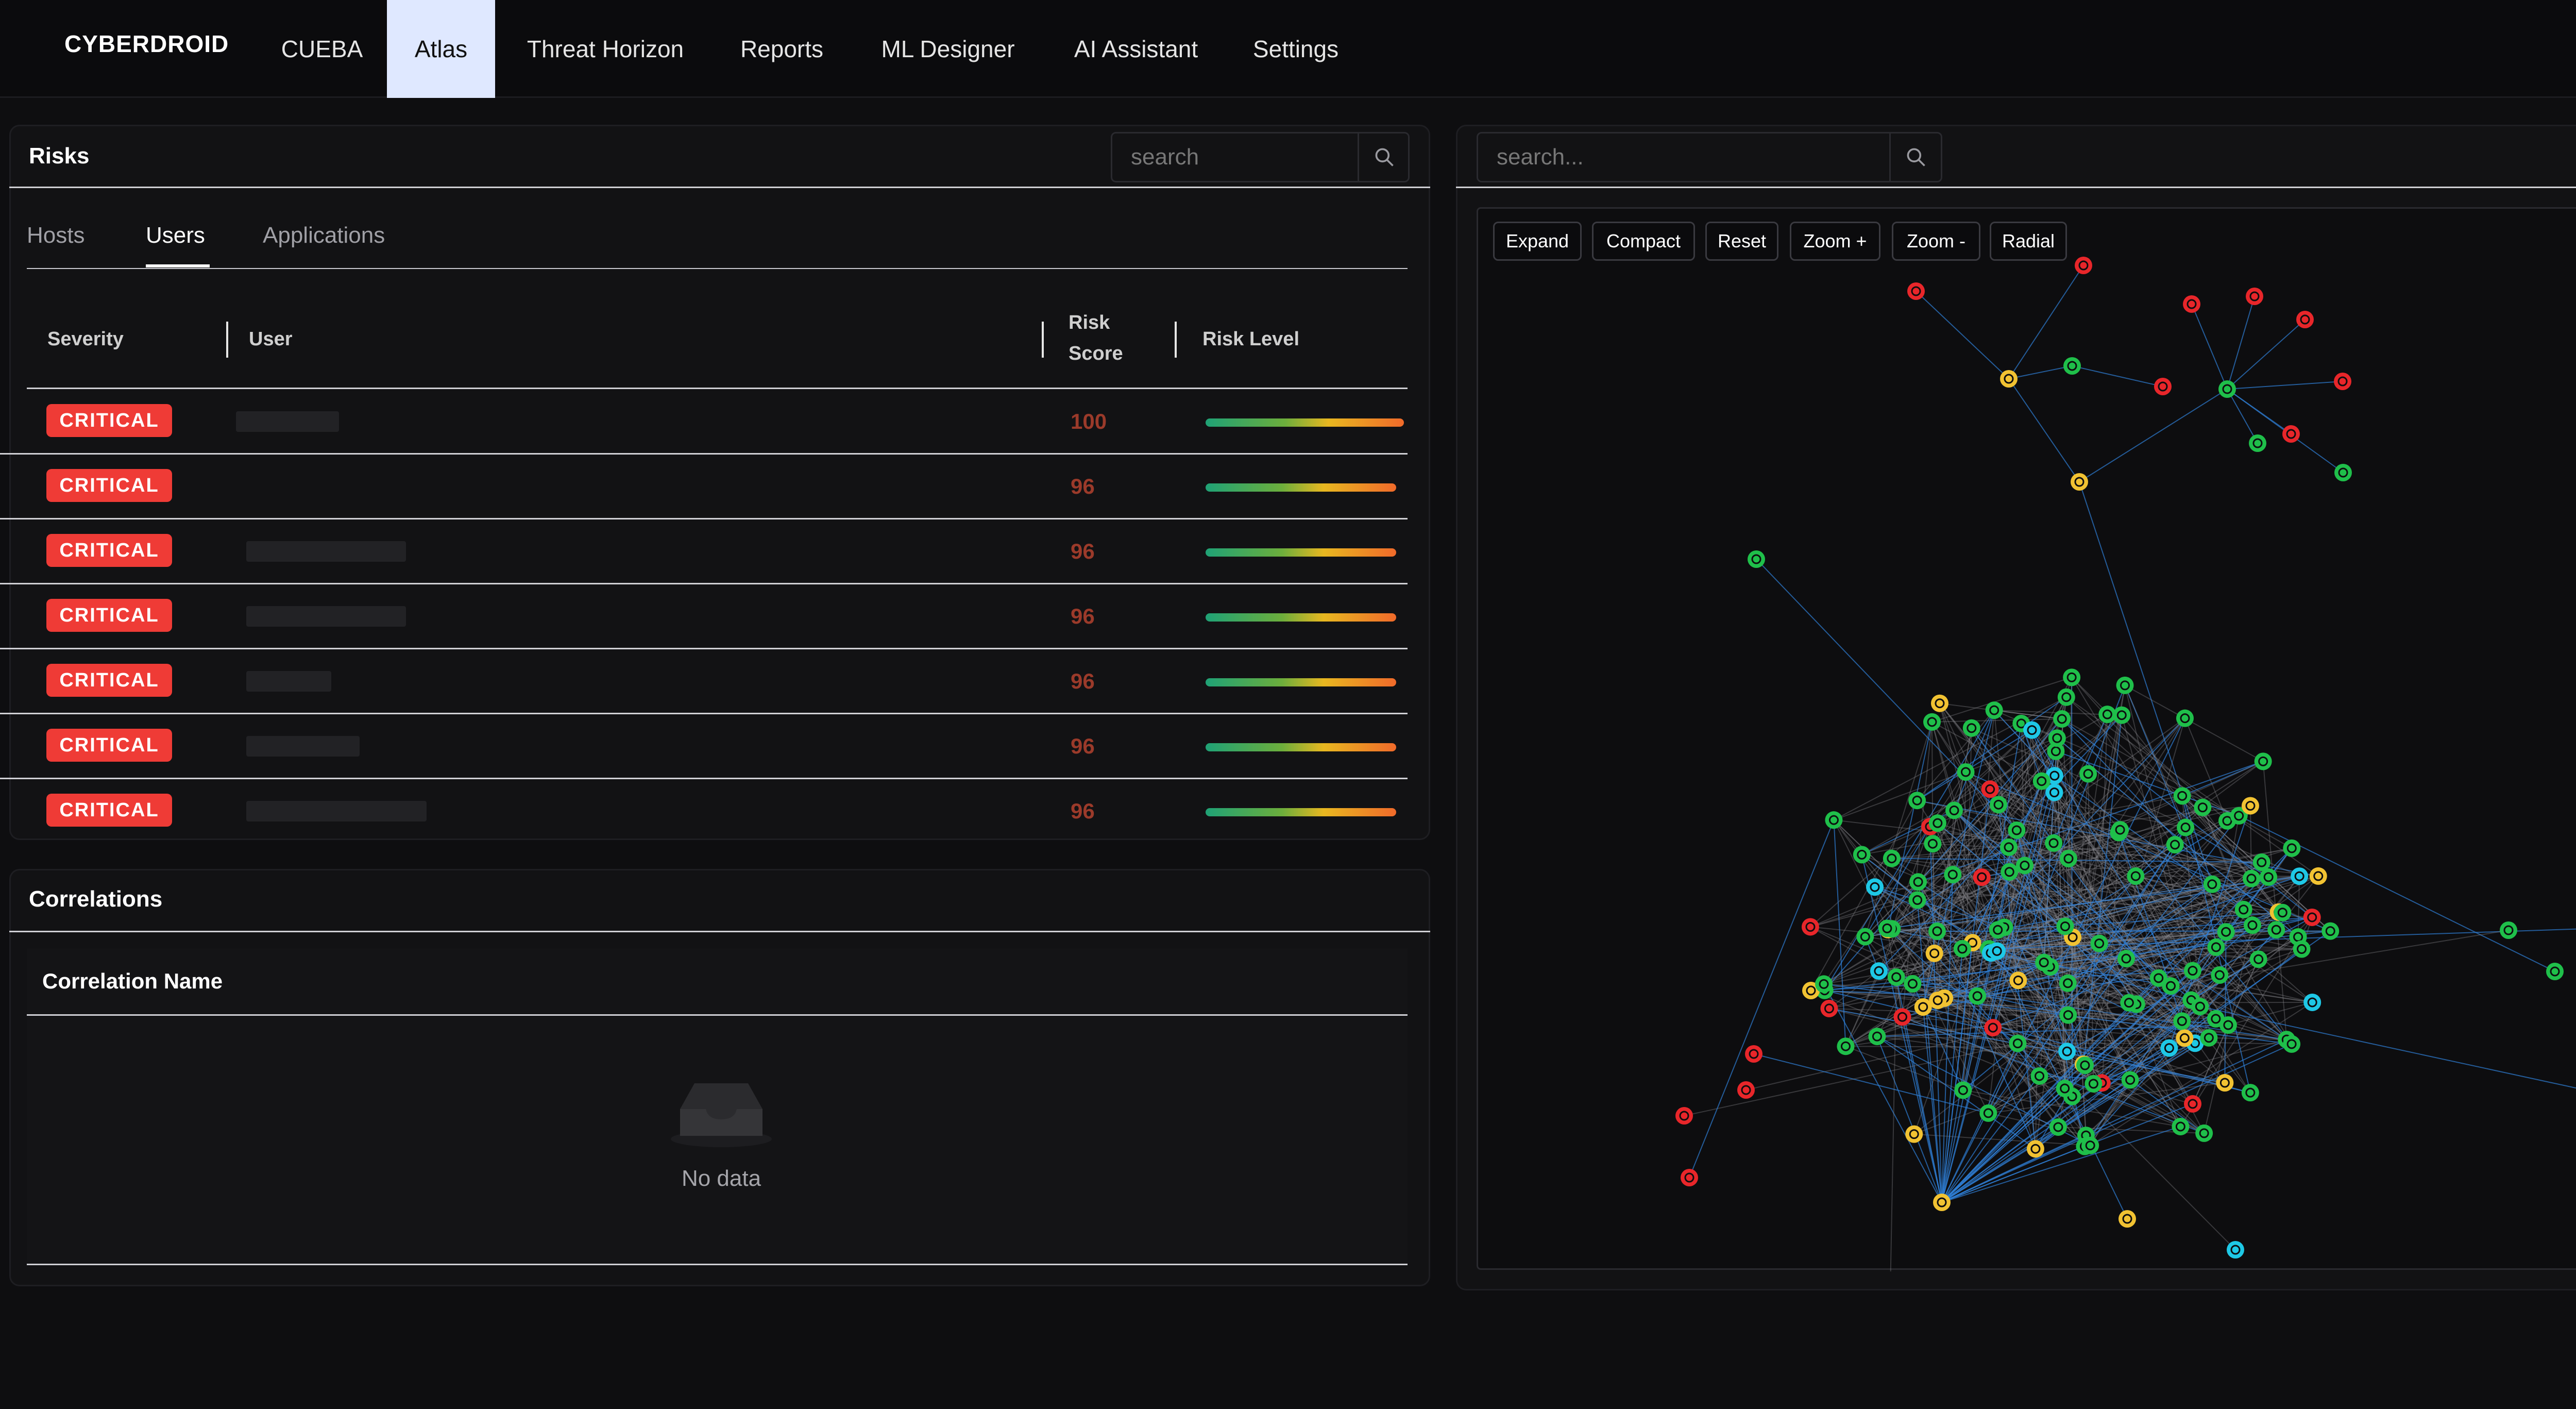 This screenshot has width=2576, height=1409. Describe the element at coordinates (1136, 49) in the screenshot. I see `nav-tab-ai-assistant: AI Assistant` at that location.